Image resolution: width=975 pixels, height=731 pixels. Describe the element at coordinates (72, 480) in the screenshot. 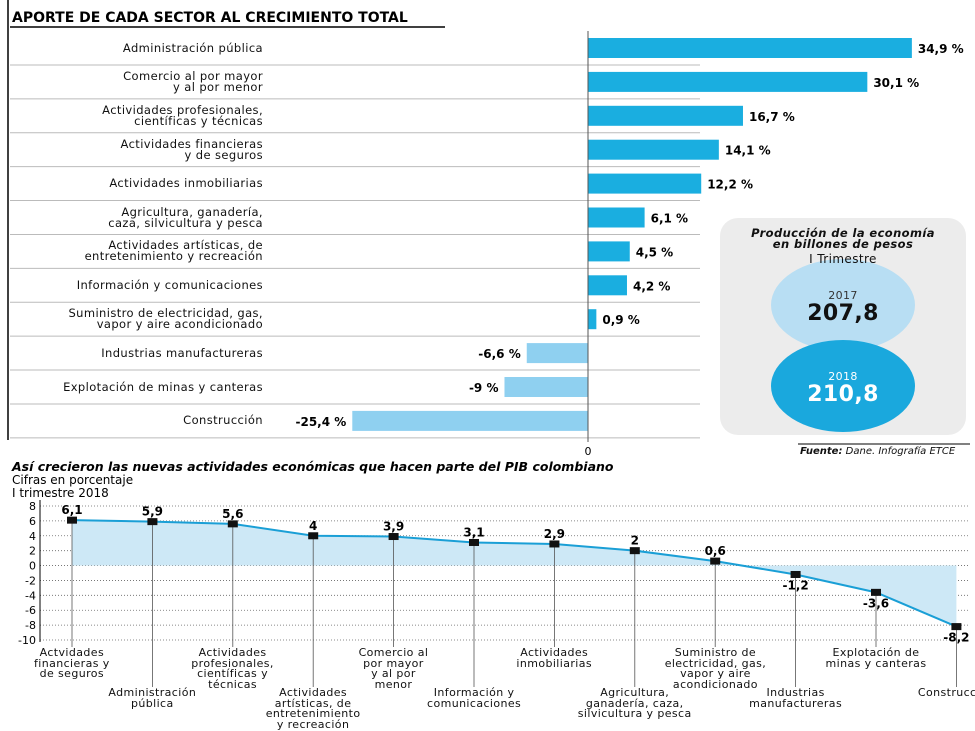

I see `subtitle: Cifras en porcentaje` at that location.